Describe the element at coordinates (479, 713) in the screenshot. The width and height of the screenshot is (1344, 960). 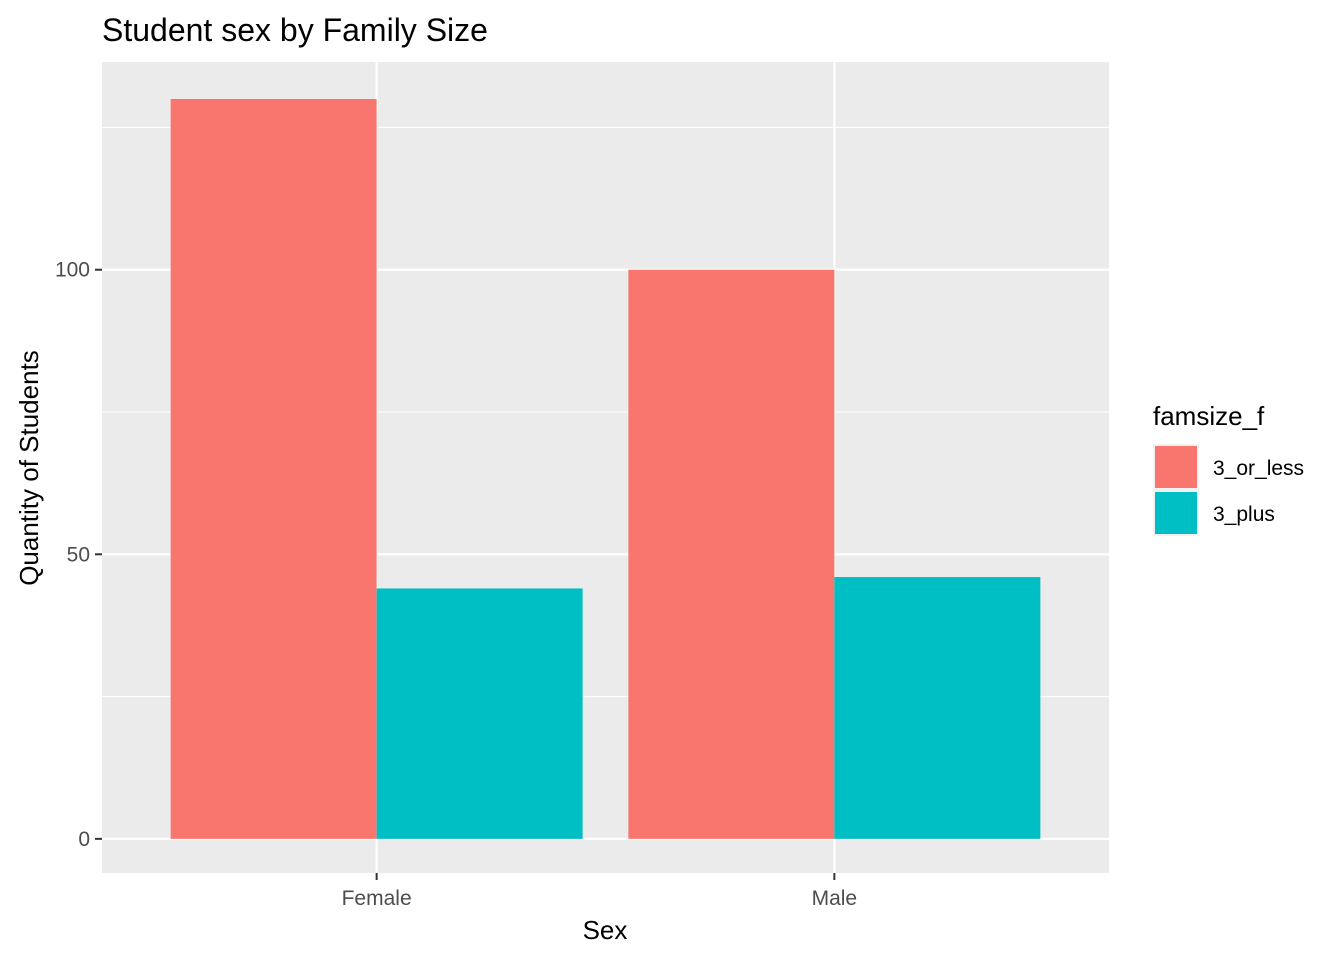
I see `bar-3_plus-female` at that location.